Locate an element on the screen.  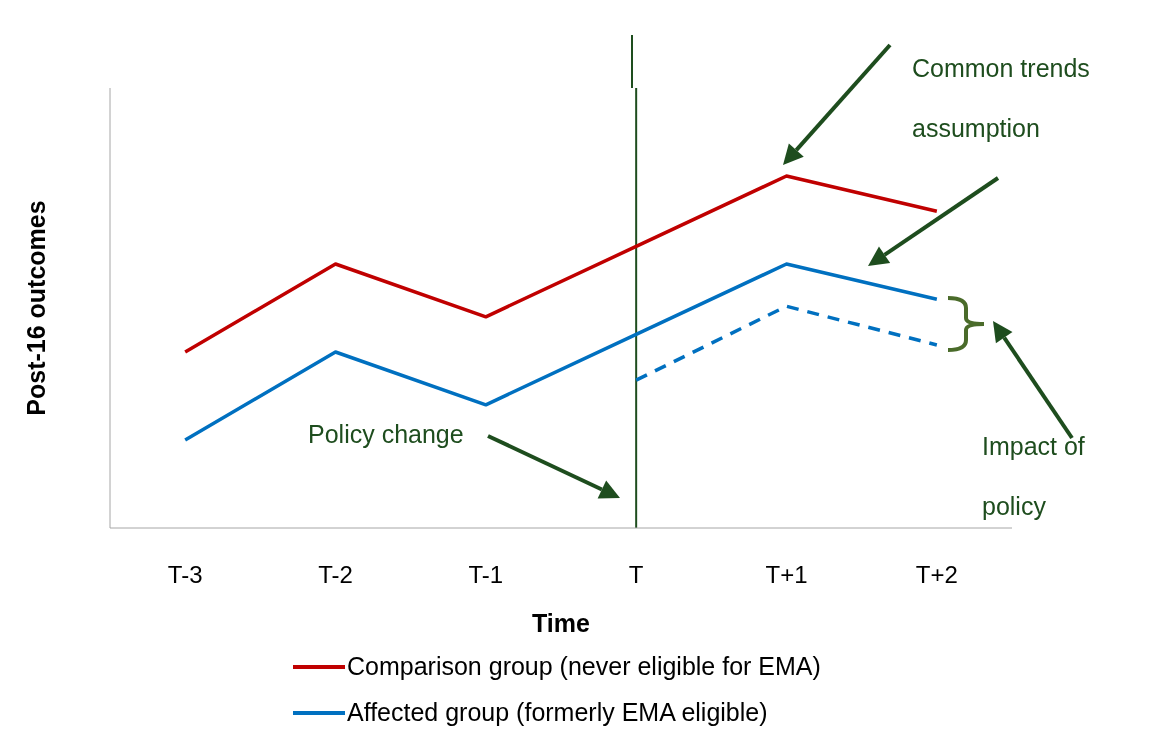
x-tick-label: T+1 is located at coordinates (786, 575).